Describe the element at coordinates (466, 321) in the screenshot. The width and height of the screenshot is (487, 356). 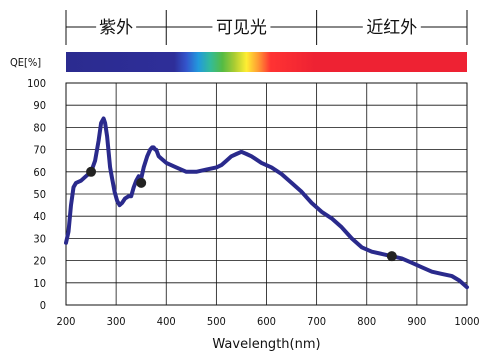
I see `x-tick-label: 1000` at that location.